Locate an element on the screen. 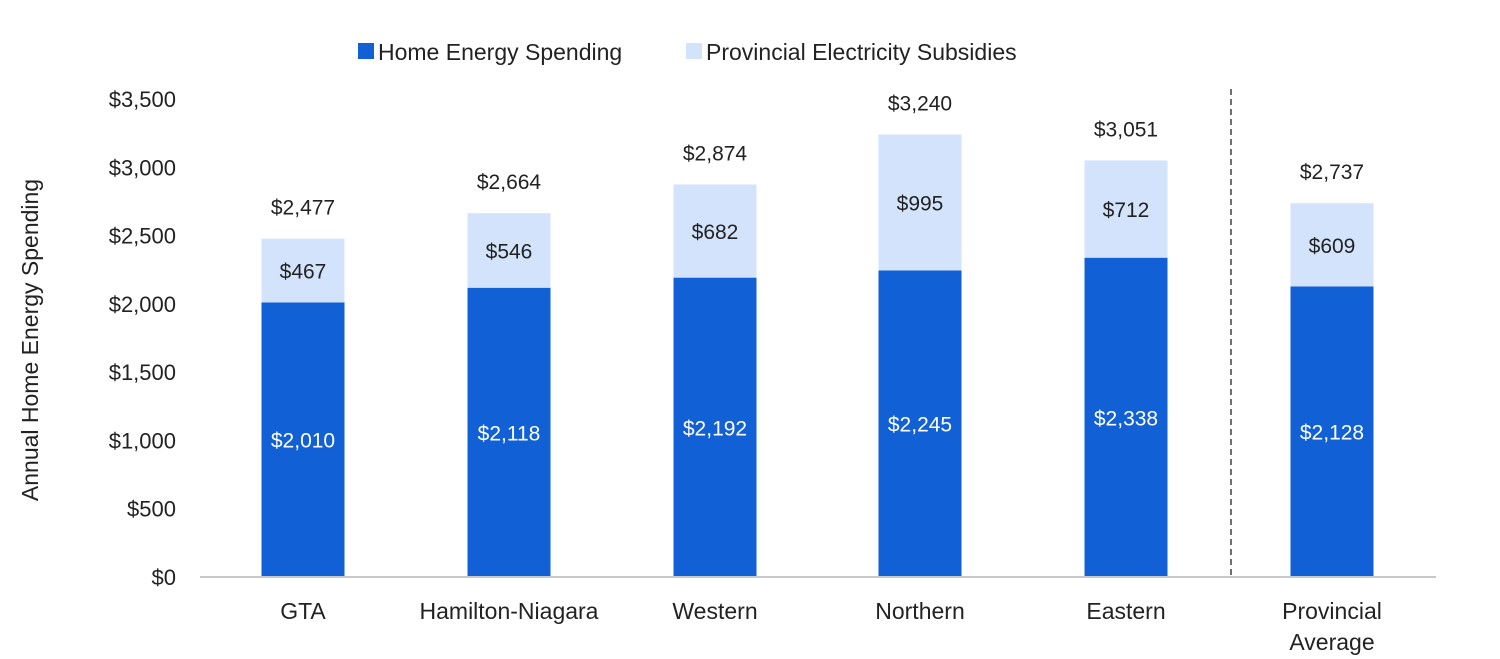  legend-label-subsidy: Provincial Electricity Subsidies is located at coordinates (861, 52).